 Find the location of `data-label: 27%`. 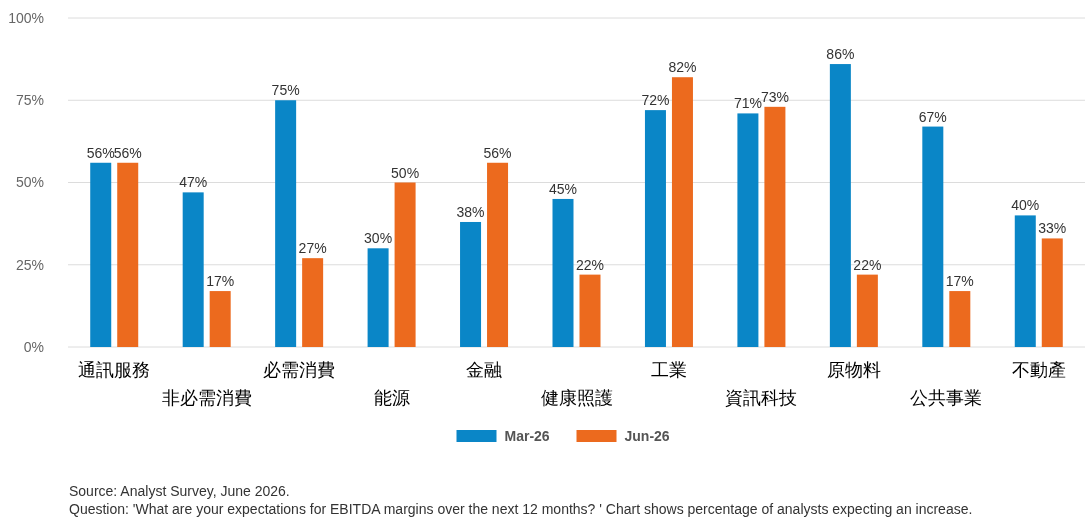

data-label: 27% is located at coordinates (312, 248).